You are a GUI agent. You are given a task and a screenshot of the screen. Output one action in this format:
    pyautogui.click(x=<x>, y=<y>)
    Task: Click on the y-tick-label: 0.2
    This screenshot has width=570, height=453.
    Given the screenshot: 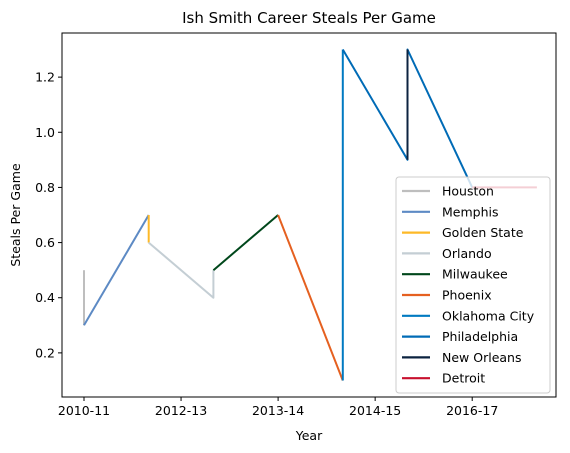 What is the action you would take?
    pyautogui.click(x=45, y=352)
    